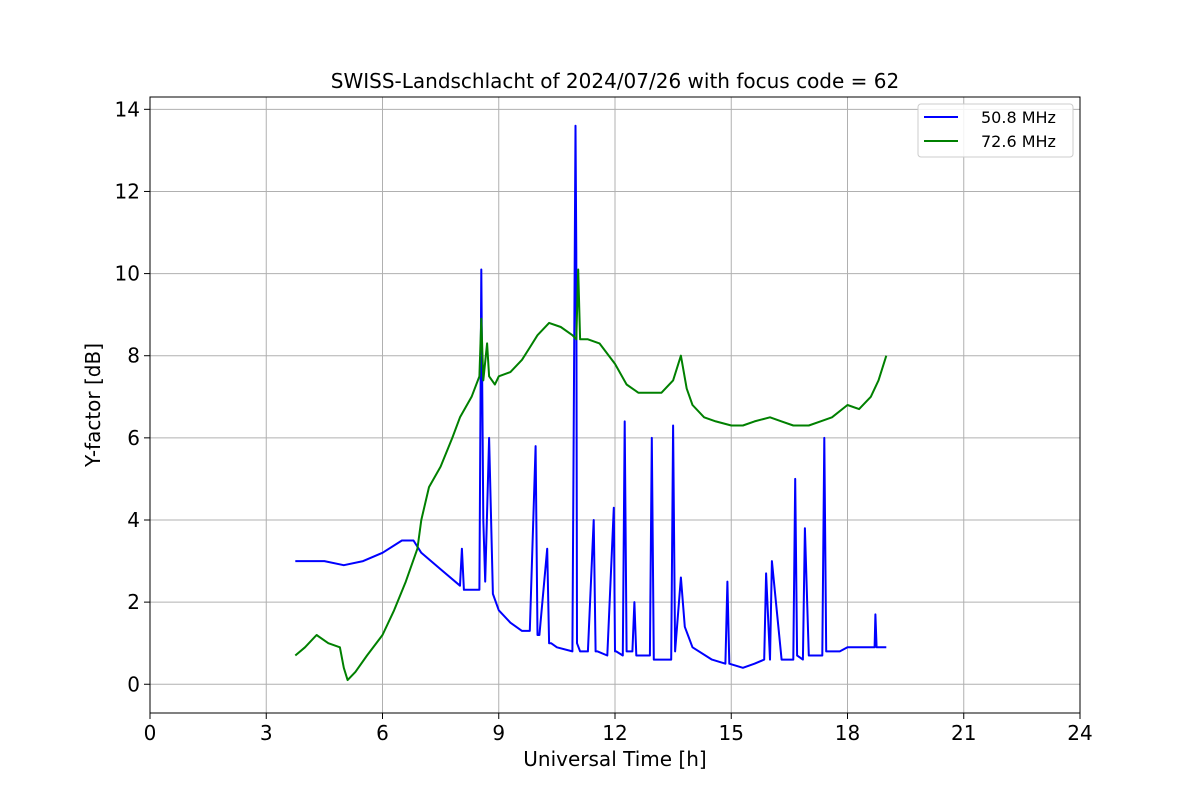 This screenshot has width=1200, height=800. Describe the element at coordinates (133, 520) in the screenshot. I see `y-tick-label: 4` at that location.